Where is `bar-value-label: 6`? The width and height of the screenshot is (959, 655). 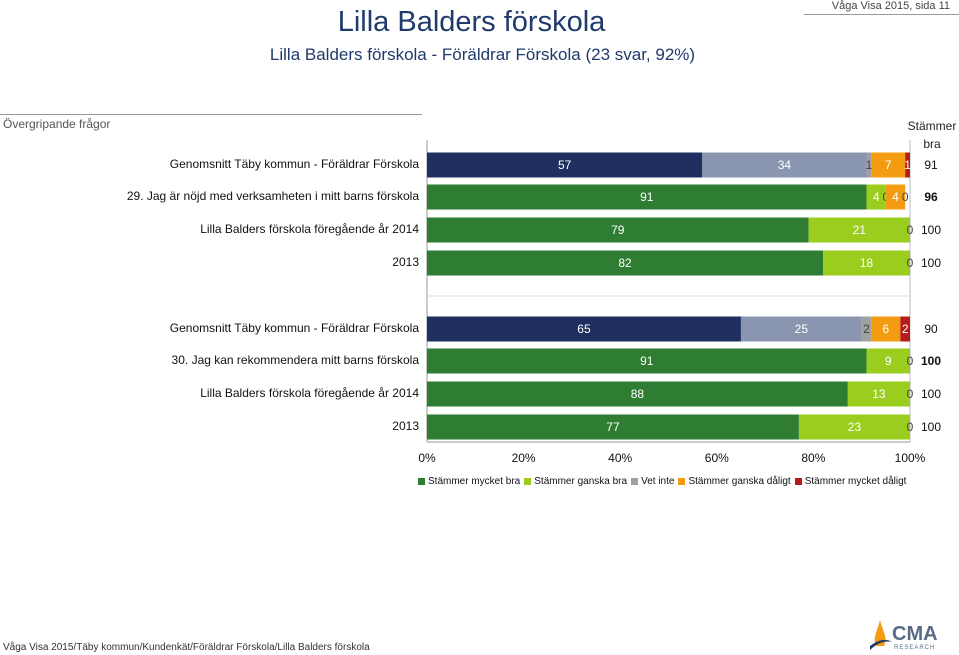 bar-value-label: 6 is located at coordinates (886, 329).